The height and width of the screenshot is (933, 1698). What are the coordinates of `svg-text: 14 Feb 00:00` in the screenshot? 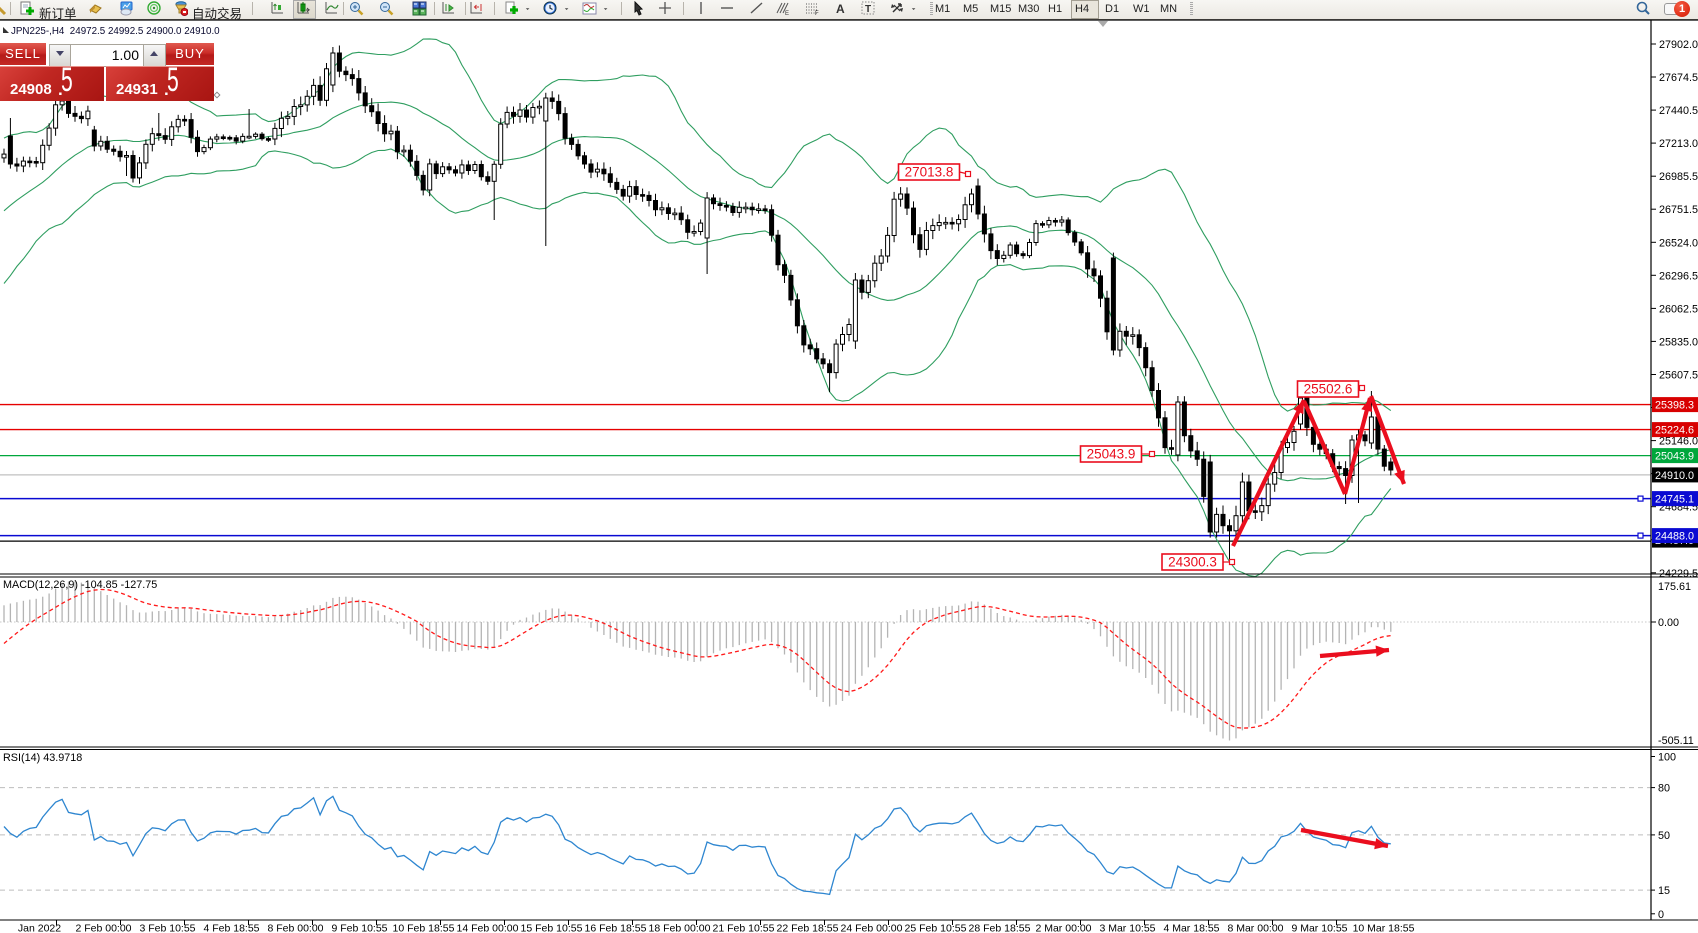 It's located at (488, 928).